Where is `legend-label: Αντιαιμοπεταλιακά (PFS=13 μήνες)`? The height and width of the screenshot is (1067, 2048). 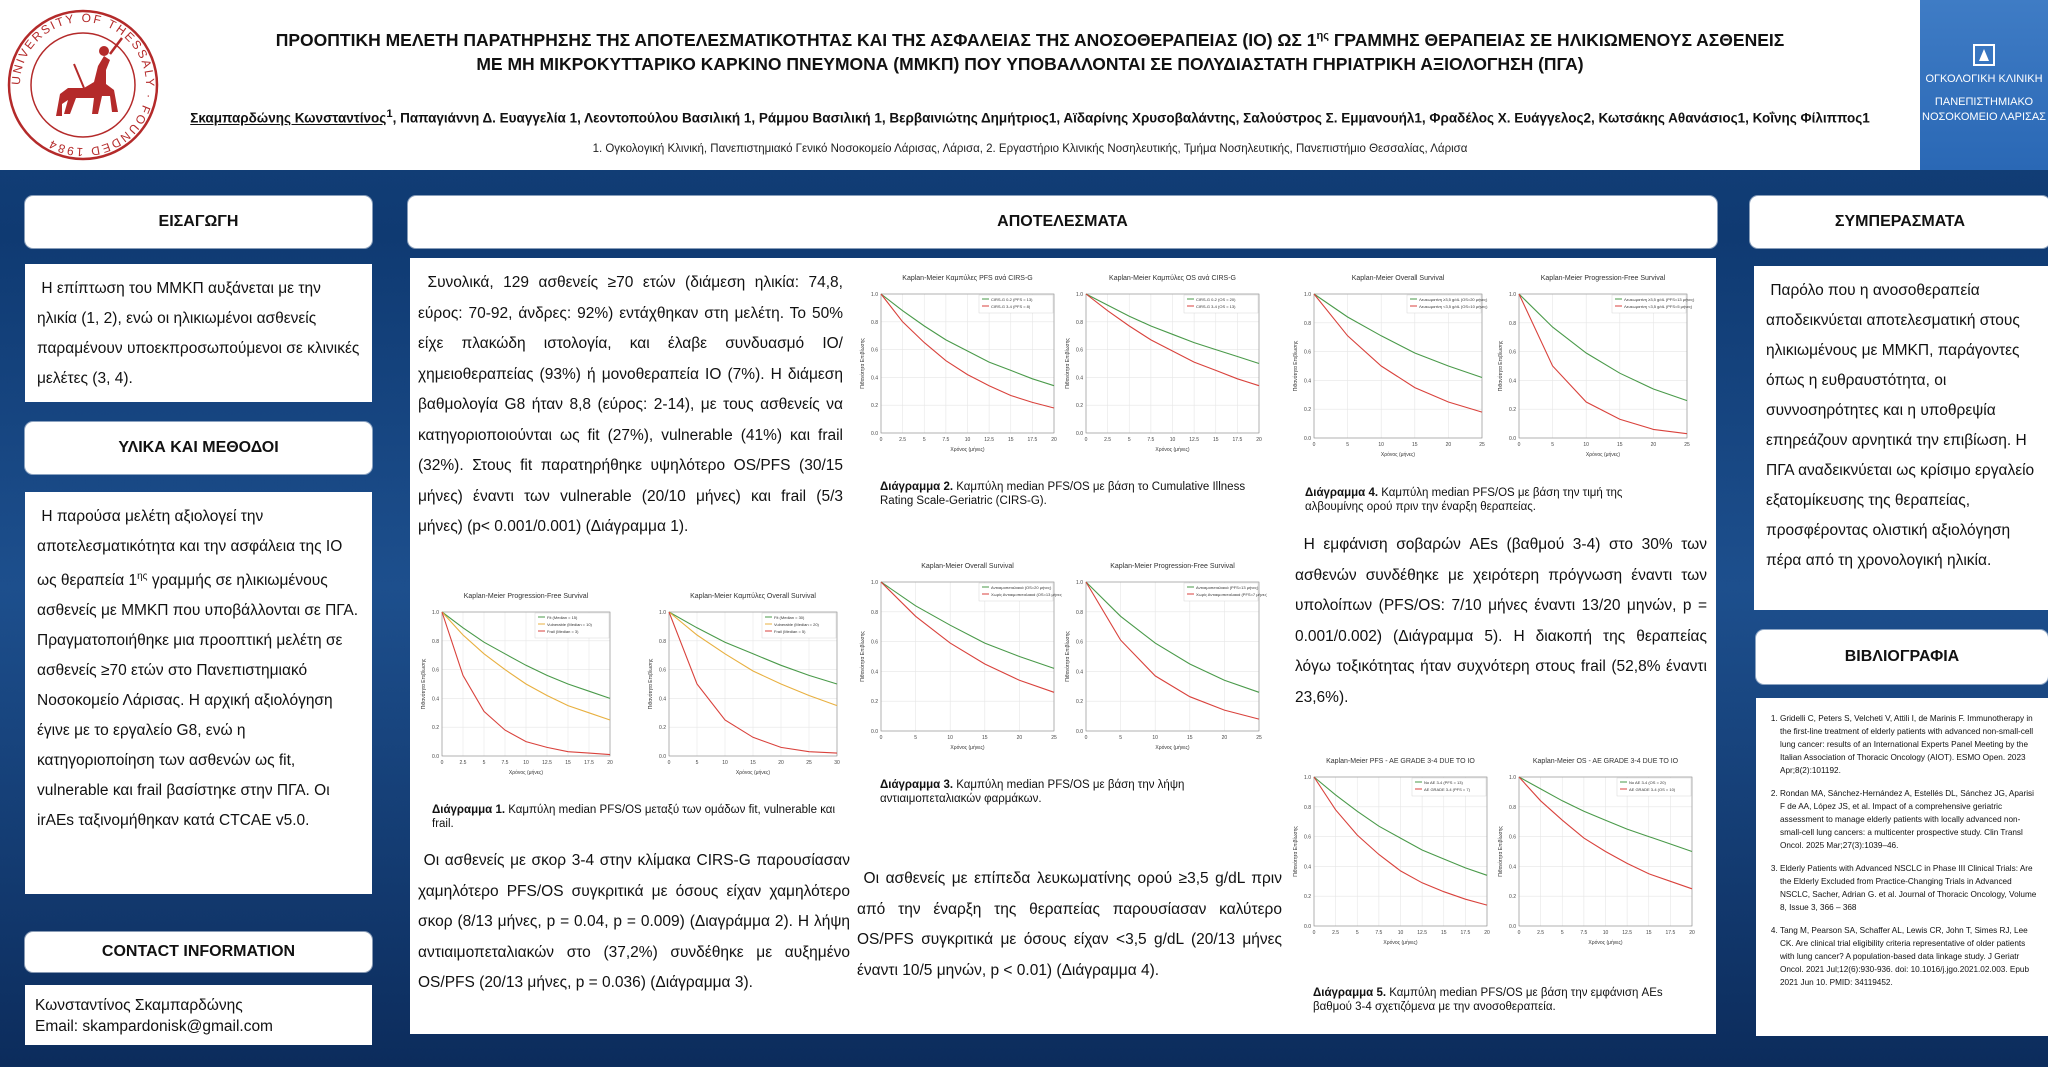 legend-label: Αντιαιμοπεταλιακά (PFS=13 μήνες) is located at coordinates (1227, 587).